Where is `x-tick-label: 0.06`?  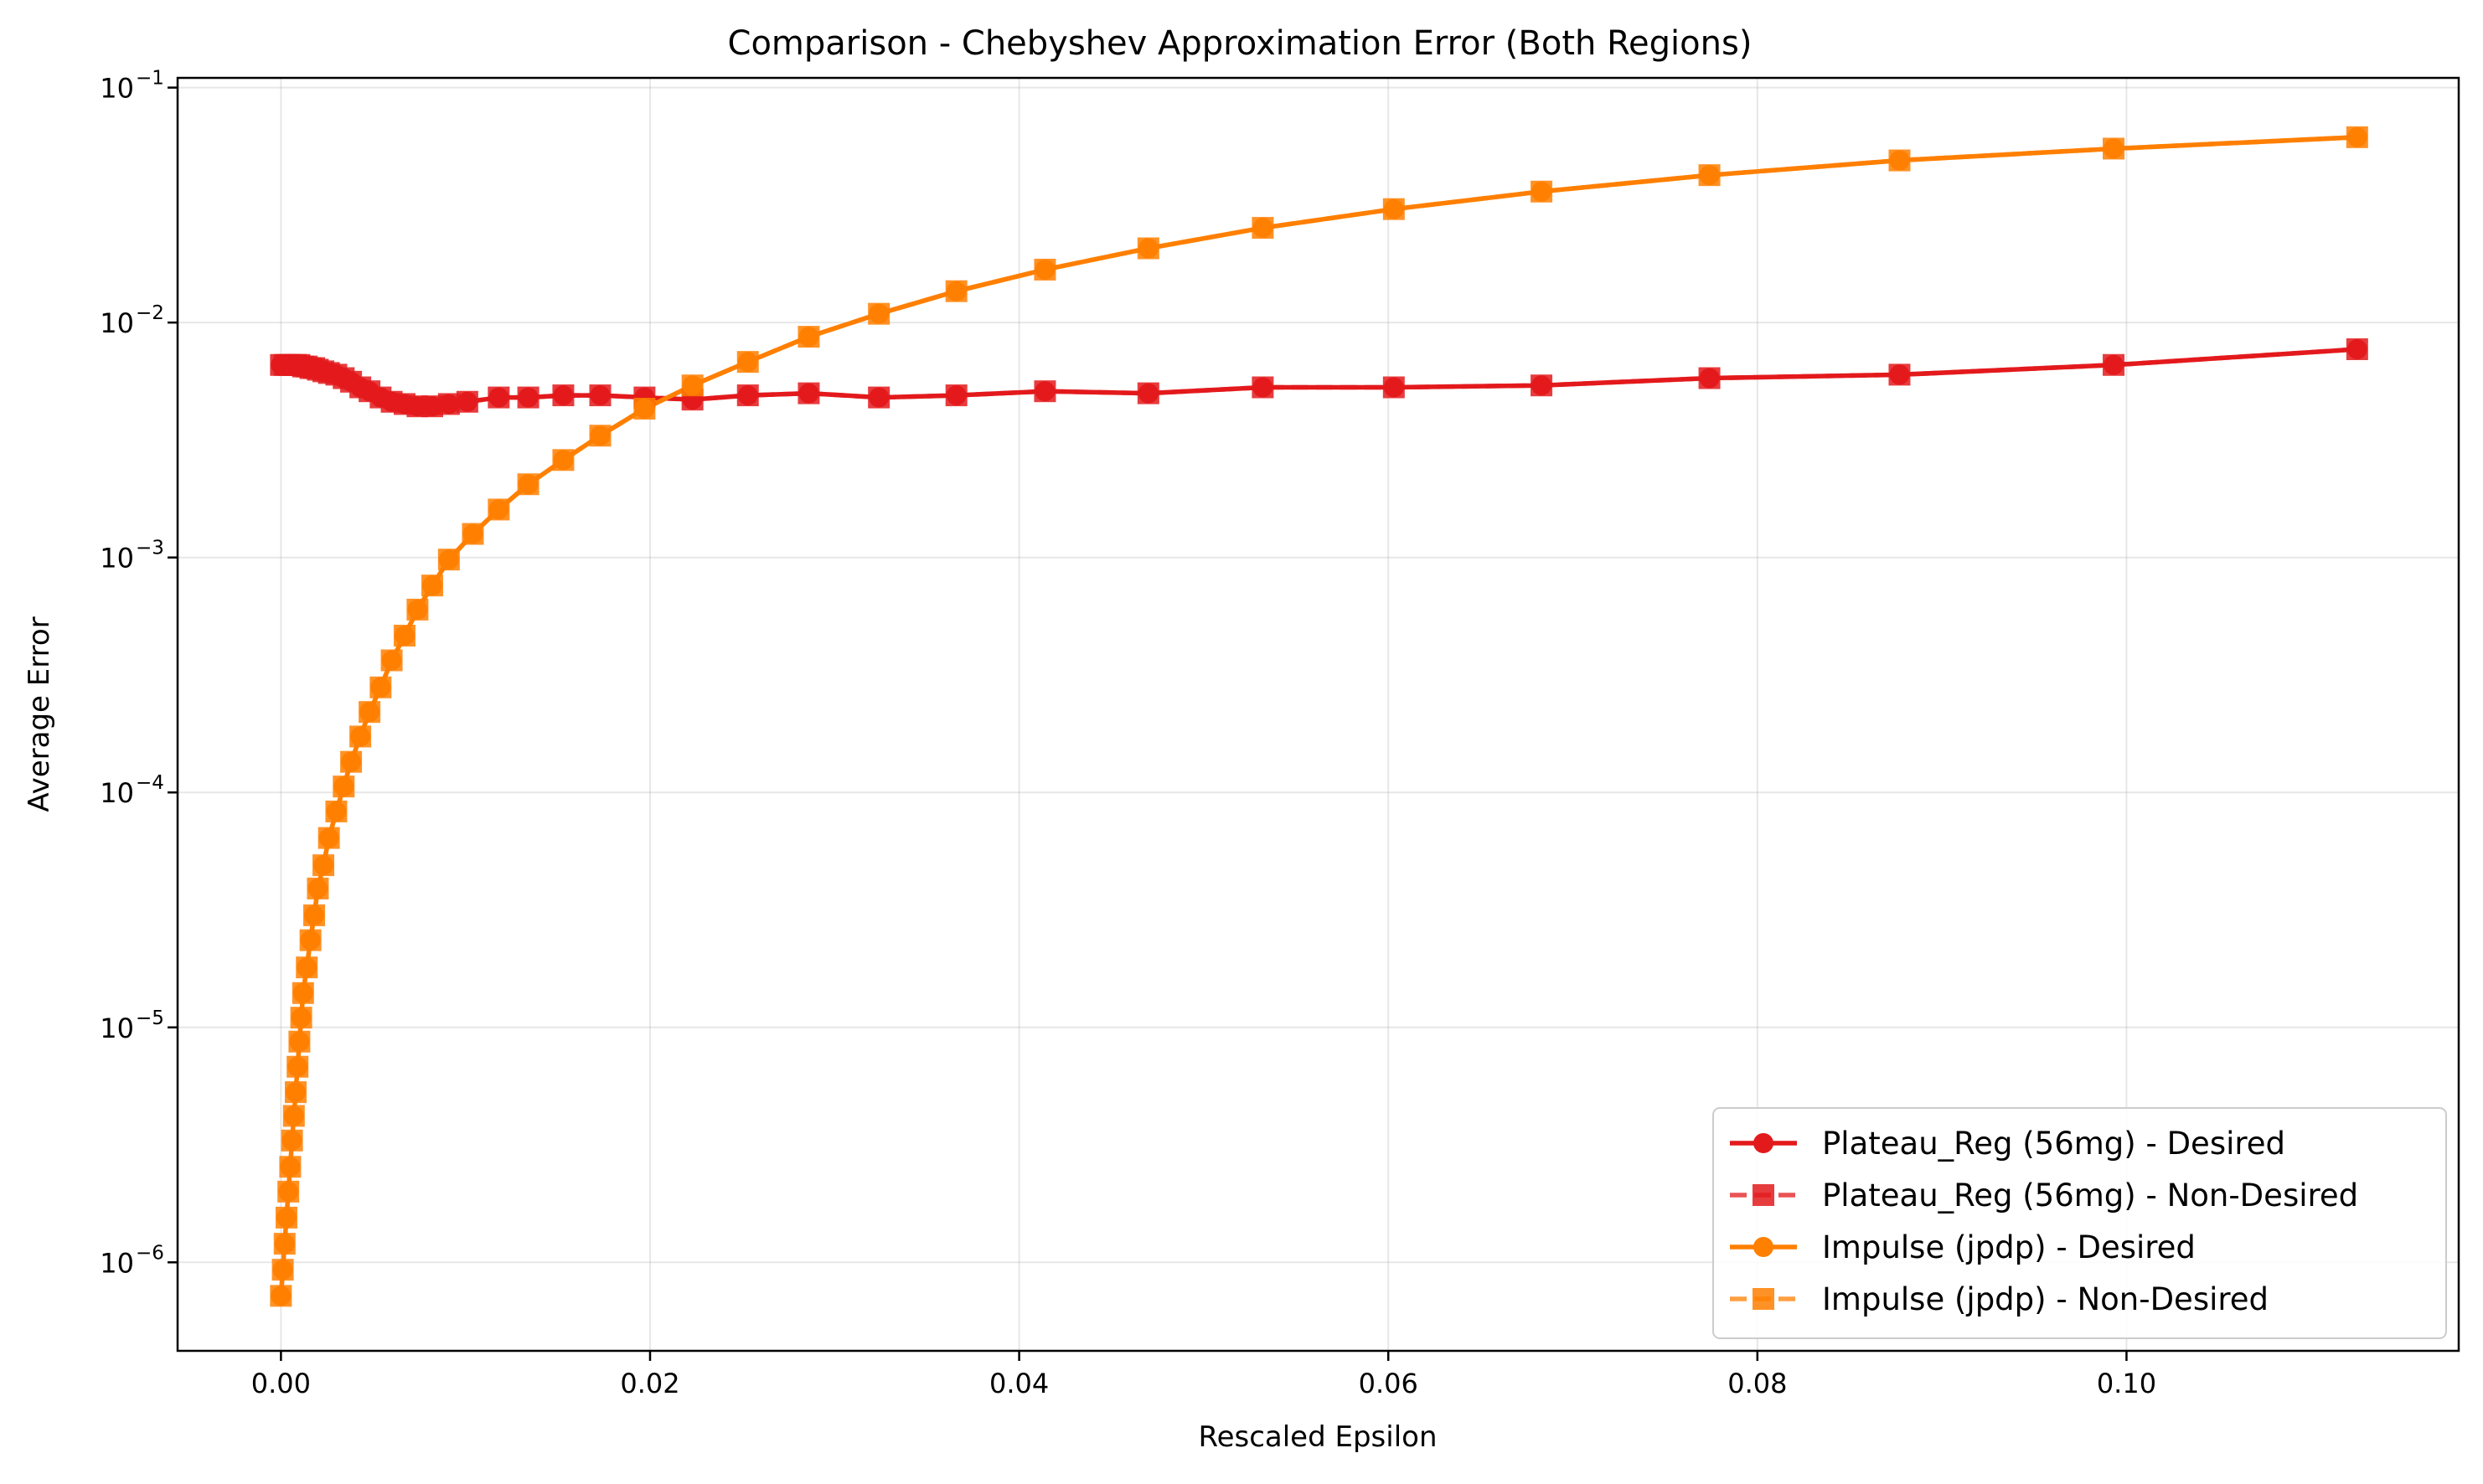
x-tick-label: 0.06 is located at coordinates (1388, 1383).